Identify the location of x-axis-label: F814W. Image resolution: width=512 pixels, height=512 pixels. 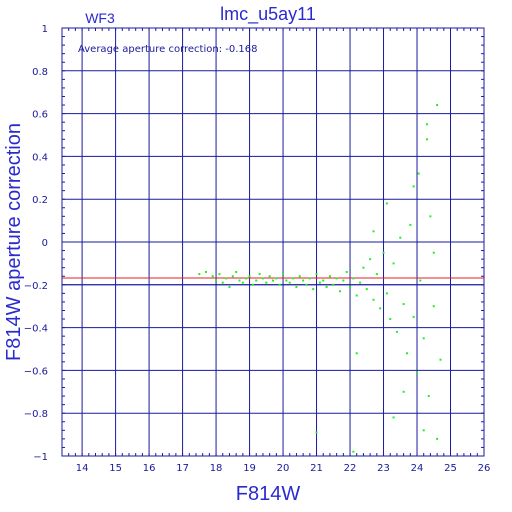
(268, 494).